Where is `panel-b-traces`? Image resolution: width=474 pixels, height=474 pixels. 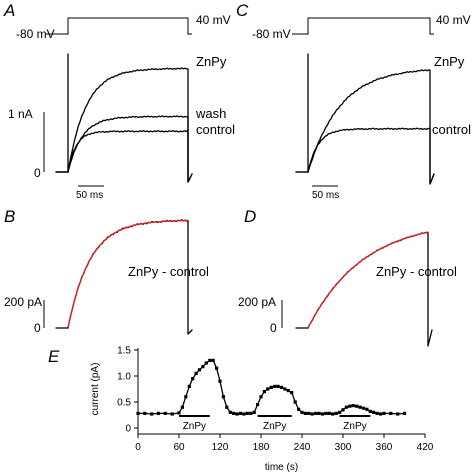
panel-b-traces is located at coordinates (124, 277).